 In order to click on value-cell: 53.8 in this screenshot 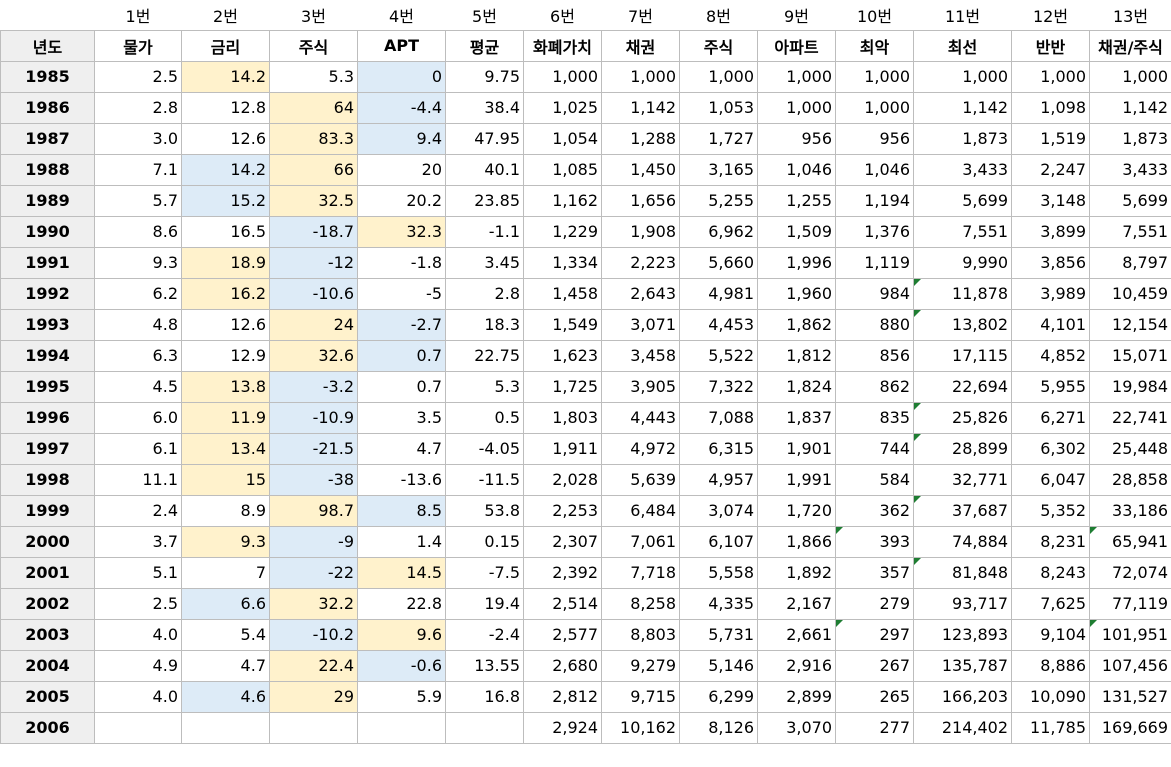, I will do `click(484, 510)`.